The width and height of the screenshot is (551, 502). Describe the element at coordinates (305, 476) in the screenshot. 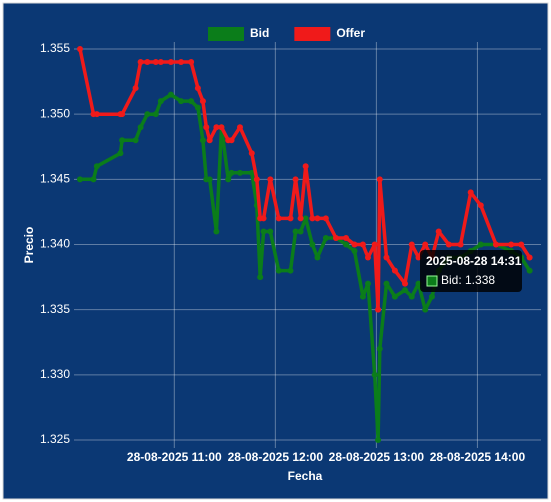

I see `x-axis-title: Fecha` at that location.